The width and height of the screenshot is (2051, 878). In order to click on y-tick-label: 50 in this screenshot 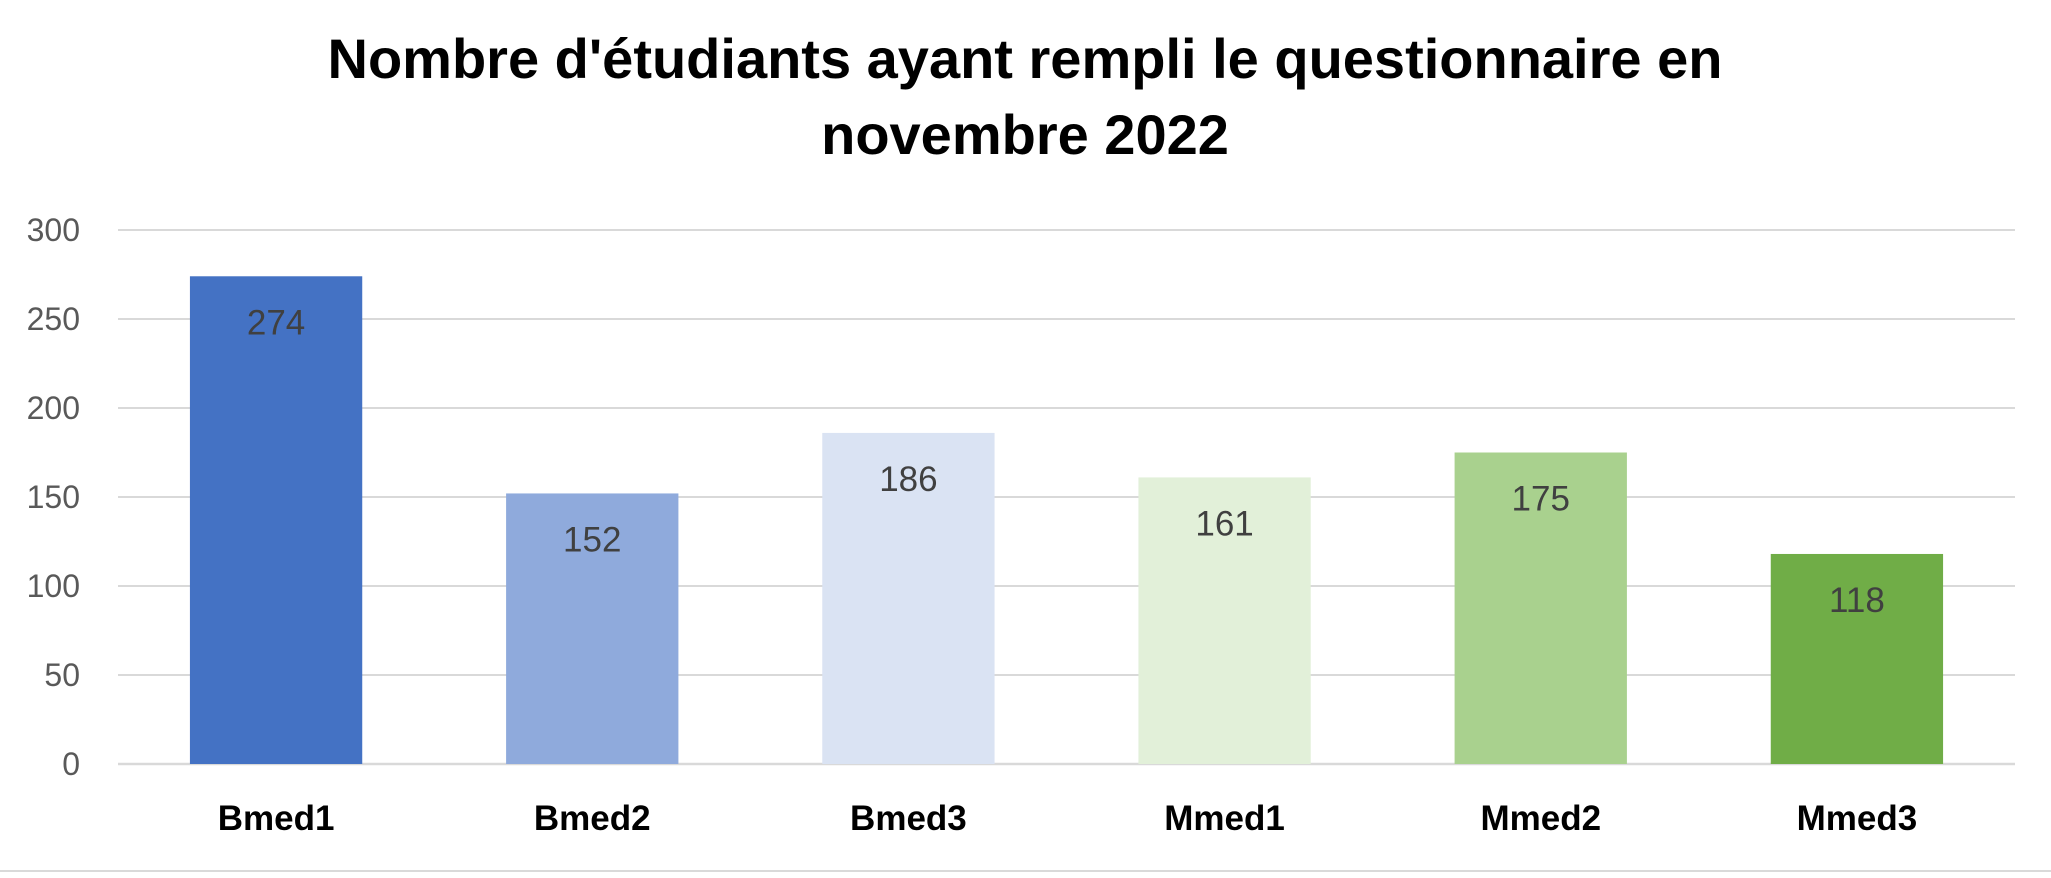, I will do `click(62, 675)`.